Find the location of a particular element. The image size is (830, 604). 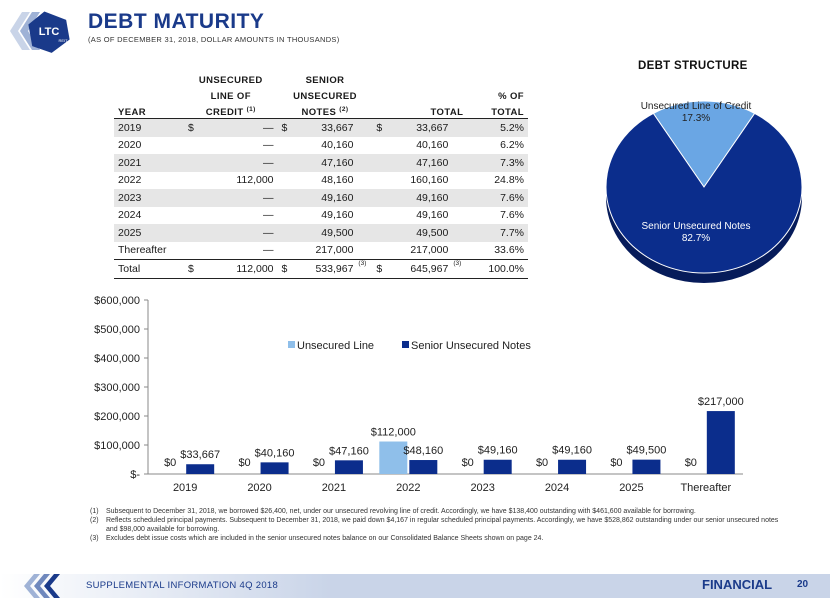

cell-notes: 533,967 is located at coordinates (325, 269).